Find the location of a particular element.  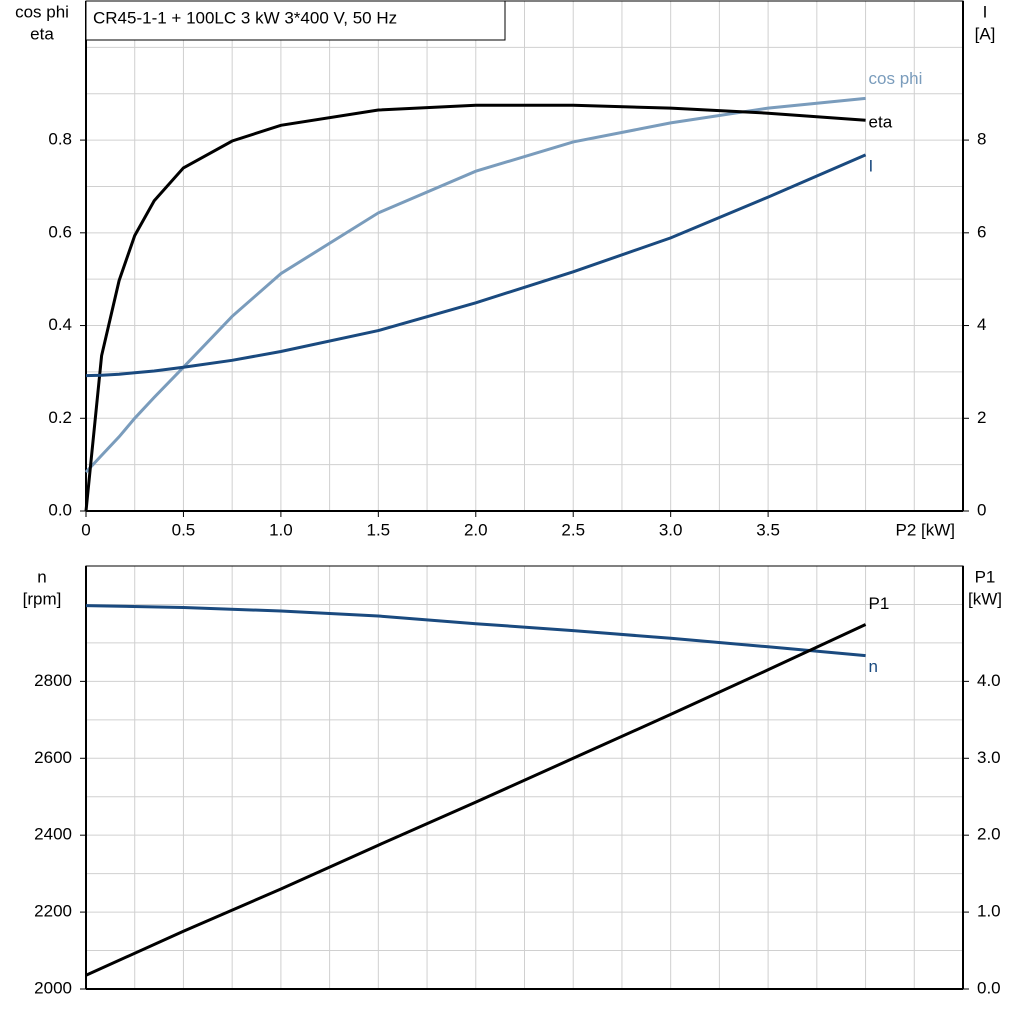

y2-tick-label: 0.0 is located at coordinates (989, 987).